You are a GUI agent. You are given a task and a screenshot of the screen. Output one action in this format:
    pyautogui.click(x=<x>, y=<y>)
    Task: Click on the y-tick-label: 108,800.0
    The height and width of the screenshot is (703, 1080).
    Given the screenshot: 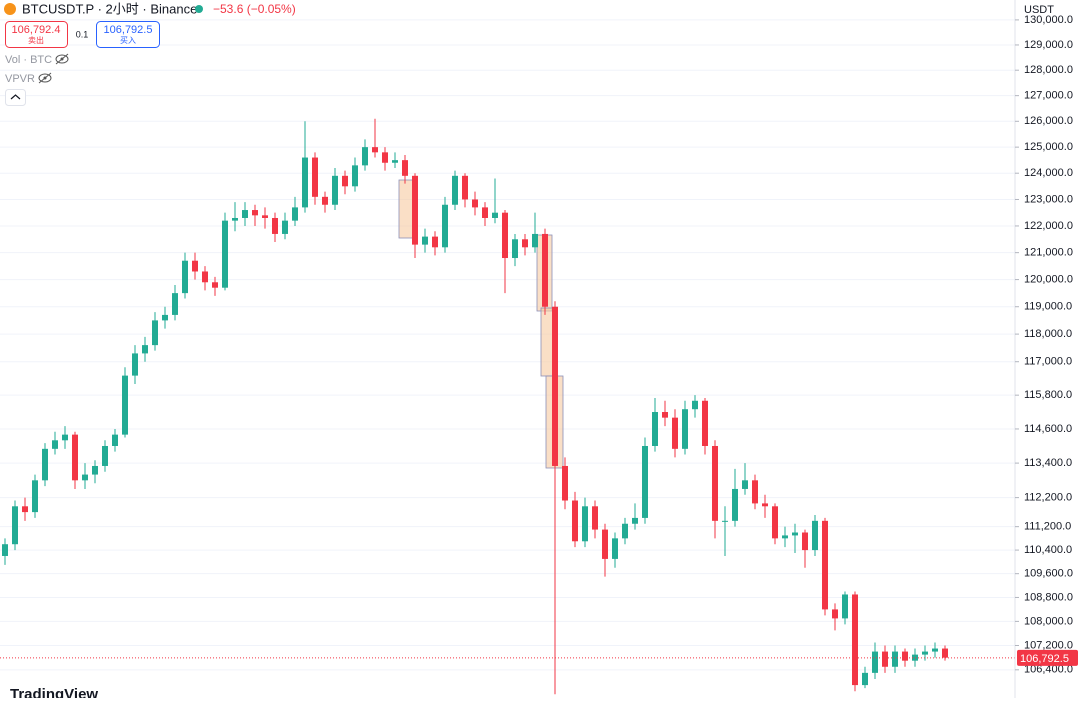 What is the action you would take?
    pyautogui.click(x=1048, y=597)
    